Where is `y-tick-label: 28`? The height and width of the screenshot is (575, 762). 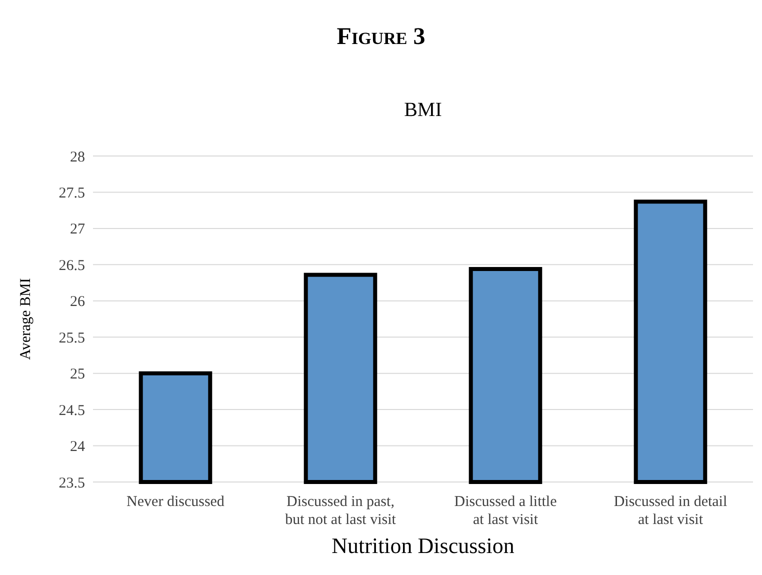
y-tick-label: 28 is located at coordinates (77, 157).